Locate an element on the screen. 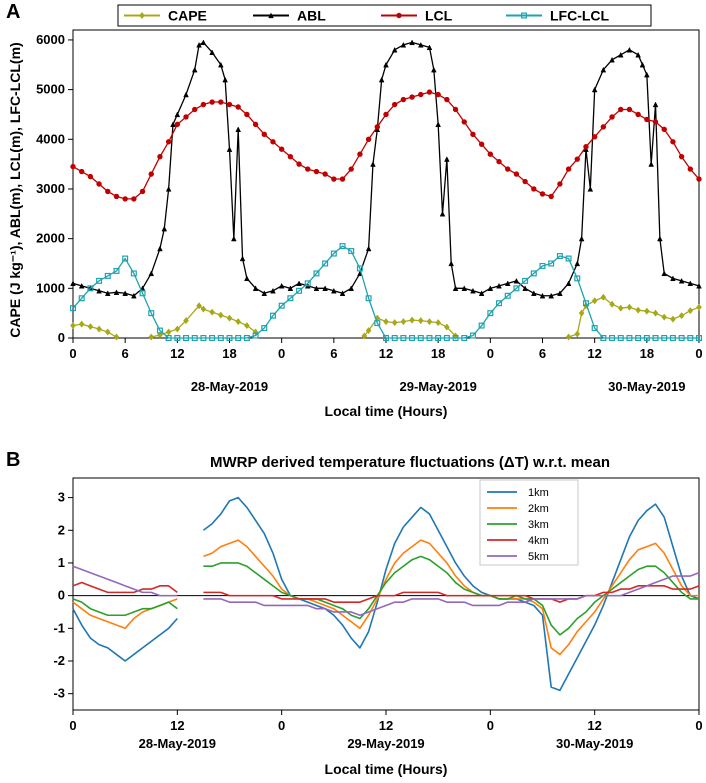 The image size is (706, 783). panel-b-5km-line is located at coordinates (125, 581).